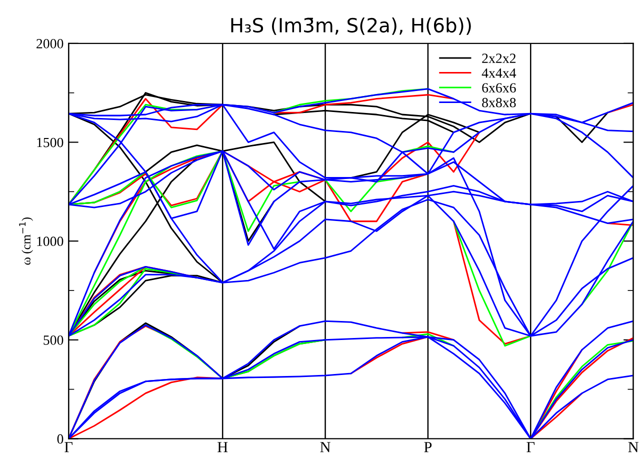  Describe the element at coordinates (60, 439) in the screenshot. I see `y-tick-label: 0` at that location.